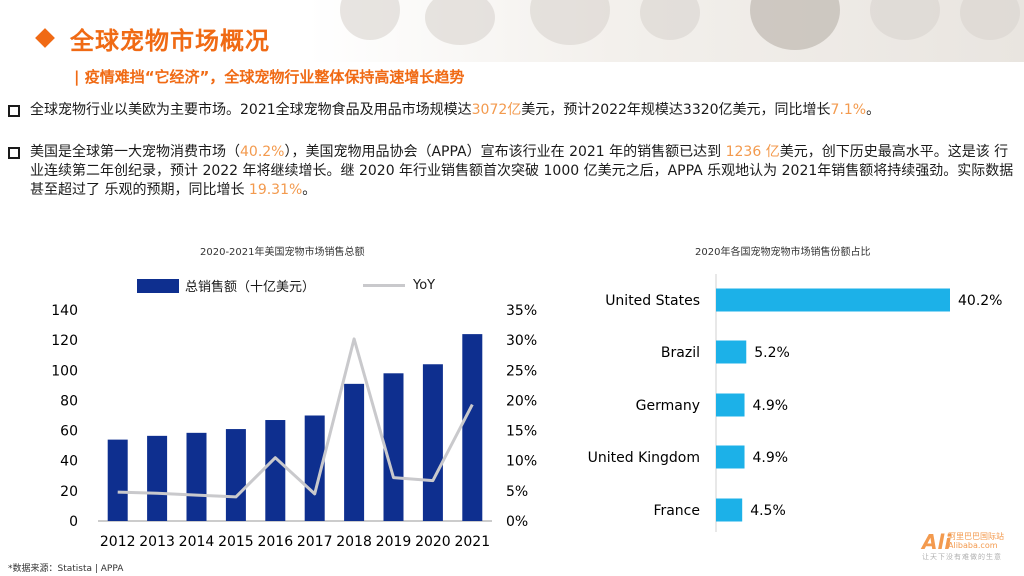 The image size is (1024, 576). Describe the element at coordinates (73, 522) in the screenshot. I see `left-axis-tick-label: 0` at that location.